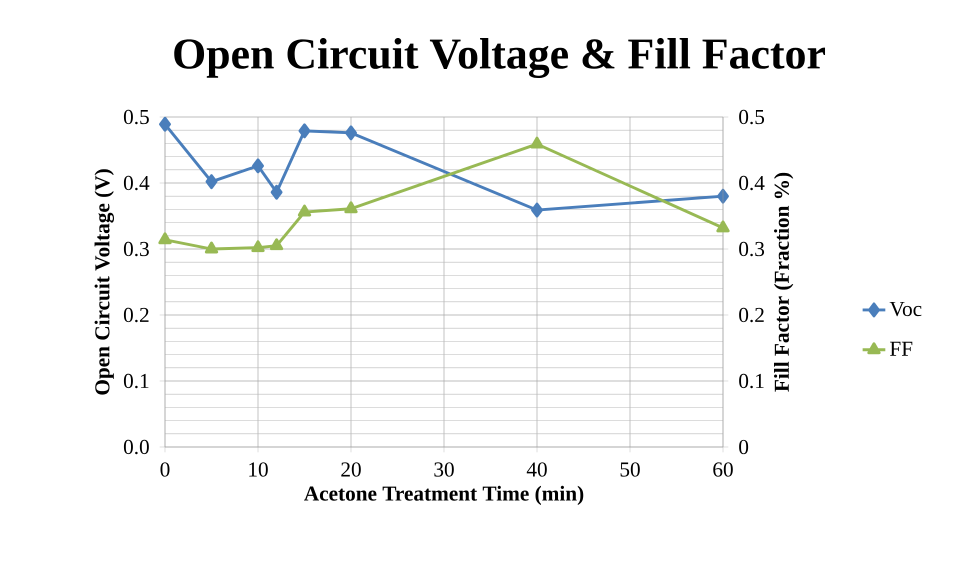 The width and height of the screenshot is (979, 561). What do you see at coordinates (136, 315) in the screenshot?
I see `y-tick-label: 0.2` at bounding box center [136, 315].